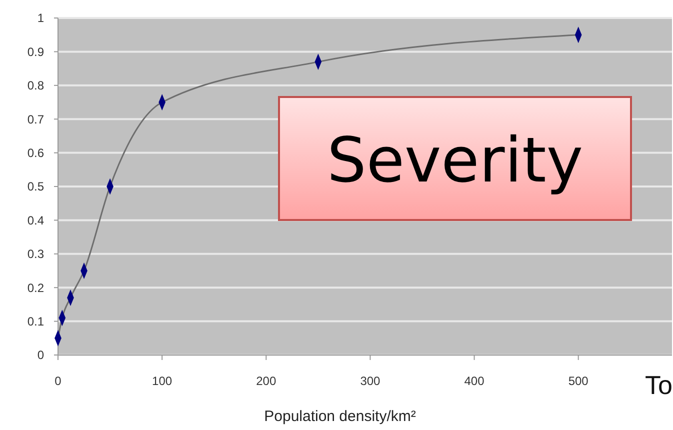 The height and width of the screenshot is (430, 673). What do you see at coordinates (35, 321) in the screenshot?
I see `y-tick-label: 0.1` at bounding box center [35, 321].